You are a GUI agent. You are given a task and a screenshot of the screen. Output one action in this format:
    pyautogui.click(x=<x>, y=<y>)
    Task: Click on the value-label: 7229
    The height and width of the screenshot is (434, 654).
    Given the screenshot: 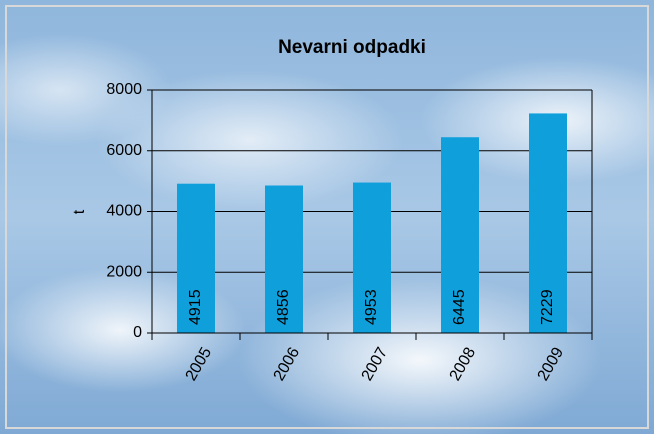 What is the action you would take?
    pyautogui.click(x=547, y=307)
    